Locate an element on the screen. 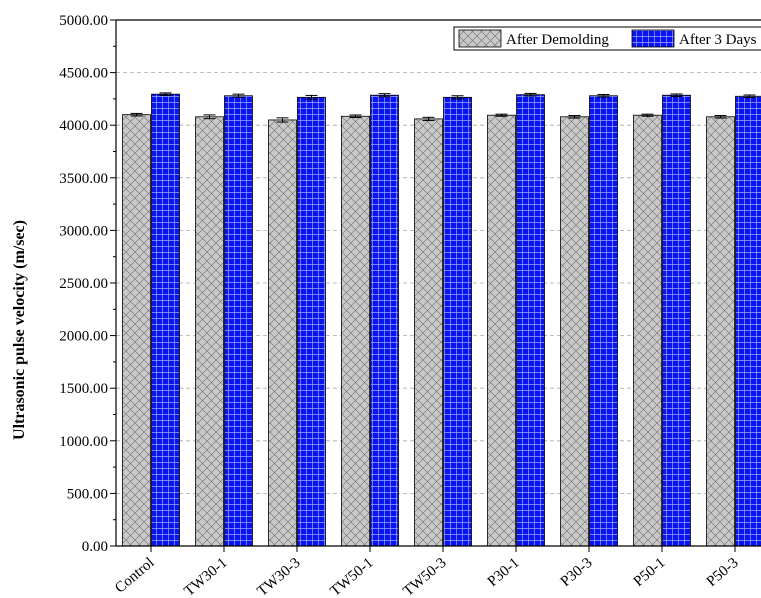 The height and width of the screenshot is (598, 761). bar-tw30-1-after-demolding is located at coordinates (209, 331).